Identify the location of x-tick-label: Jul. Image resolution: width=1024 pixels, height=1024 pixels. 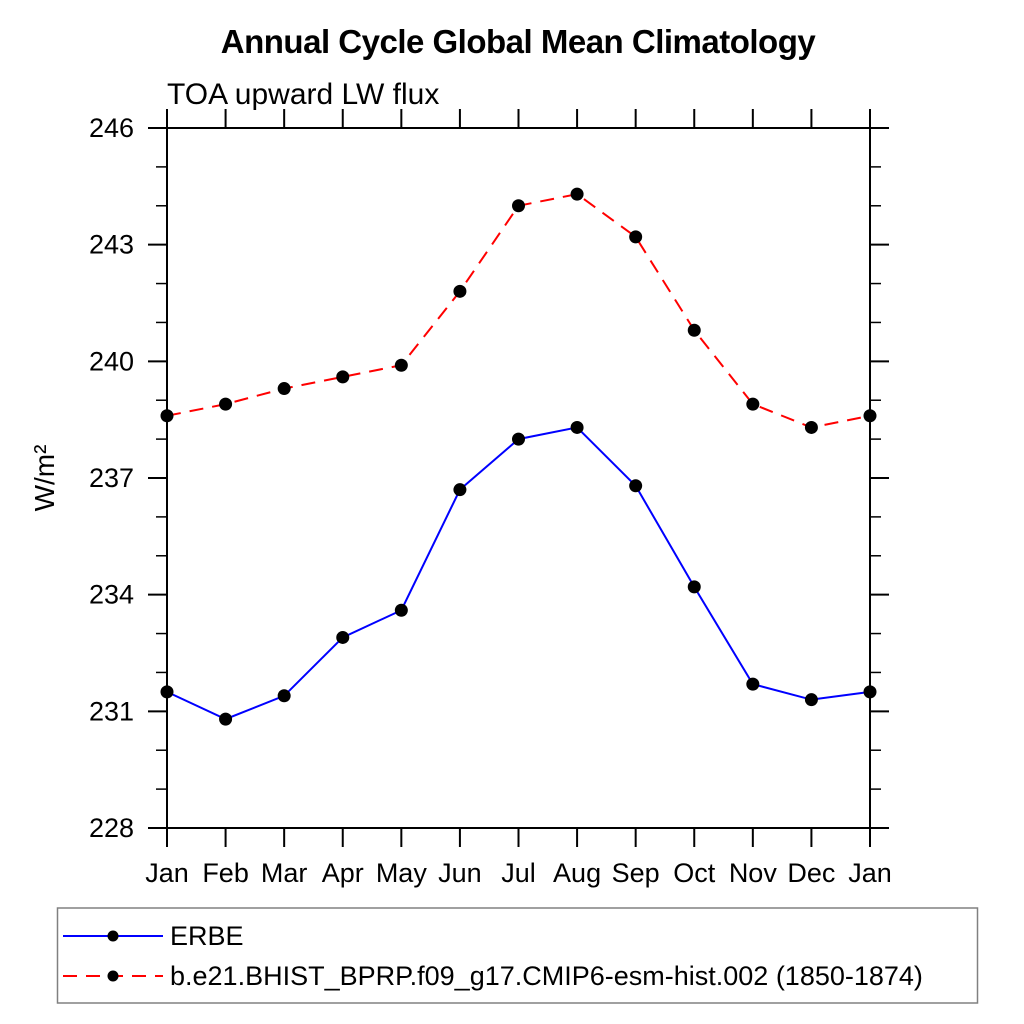
(518, 873).